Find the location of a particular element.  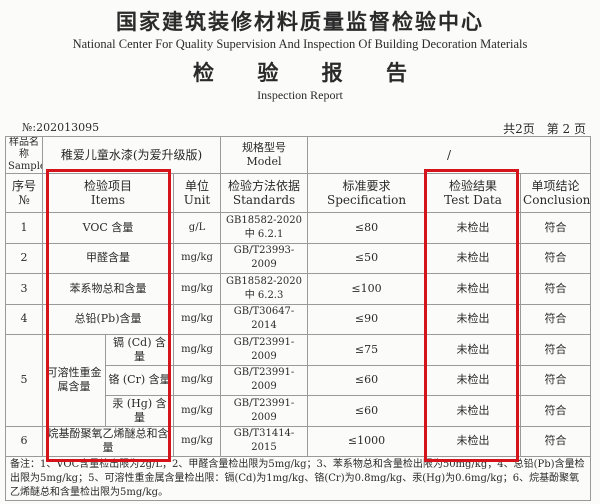

col-conclusion: 单项结论 Conclusion is located at coordinates (556, 193).